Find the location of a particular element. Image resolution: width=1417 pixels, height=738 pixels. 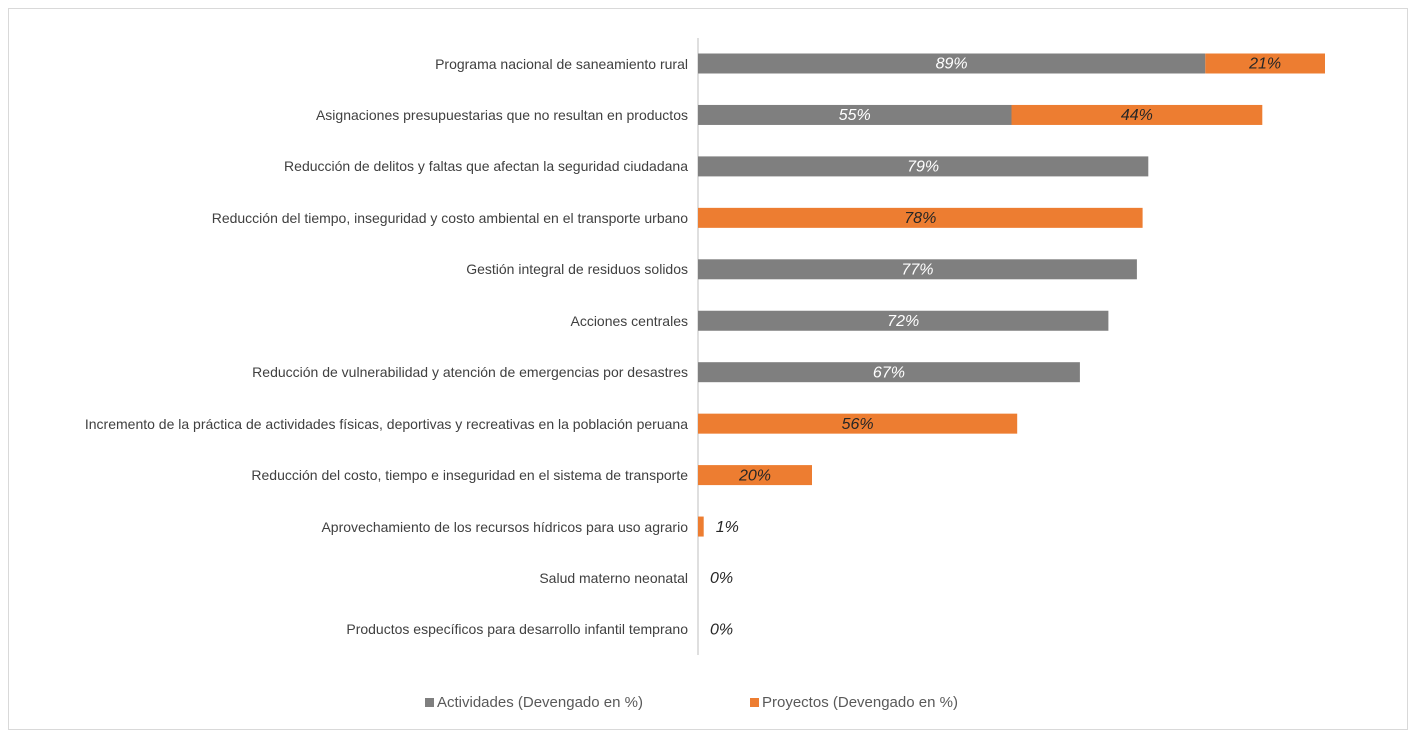

legend-label: Actividades (Devengado en %) is located at coordinates (540, 702).